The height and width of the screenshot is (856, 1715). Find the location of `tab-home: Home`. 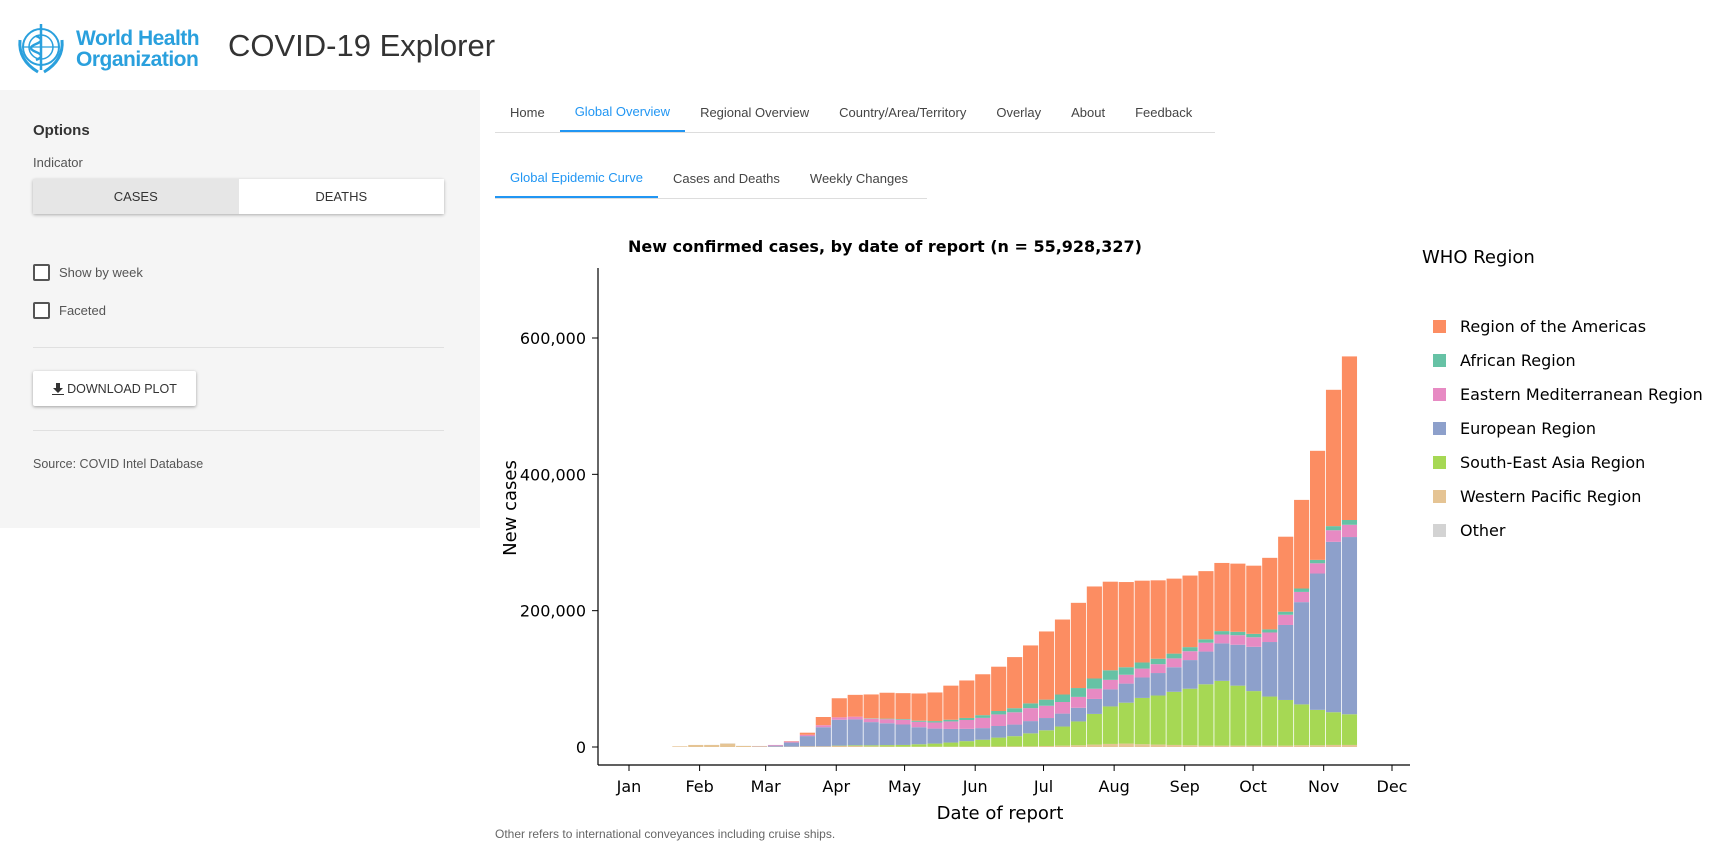

tab-home: Home is located at coordinates (527, 112).